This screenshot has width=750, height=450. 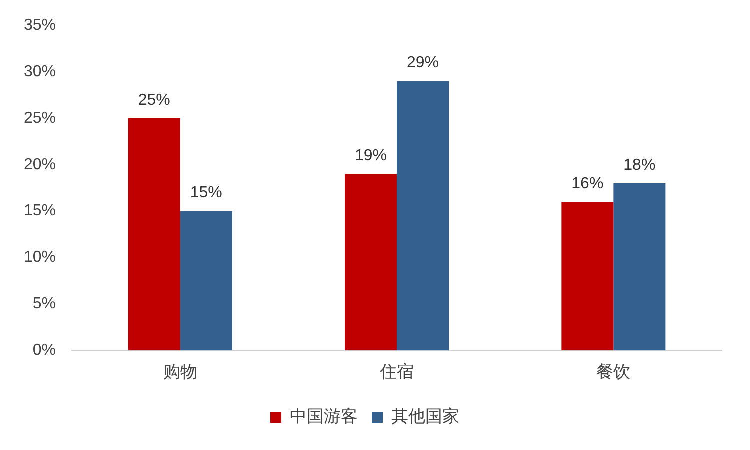 What do you see at coordinates (44, 351) in the screenshot?
I see `y-tick-label: 0%` at bounding box center [44, 351].